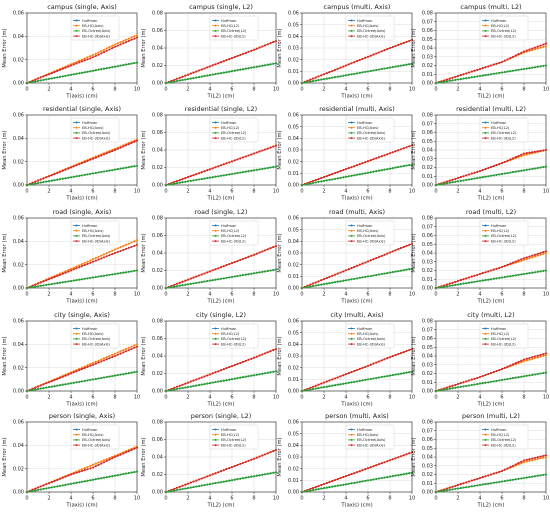 This screenshot has height=512, width=550. I want to click on legend-box, so click(504, 437).